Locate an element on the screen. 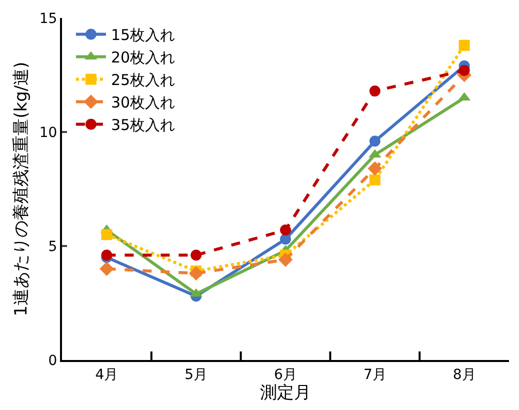 This screenshot has height=410, width=519. x-tick-label: 6月 is located at coordinates (285, 374).